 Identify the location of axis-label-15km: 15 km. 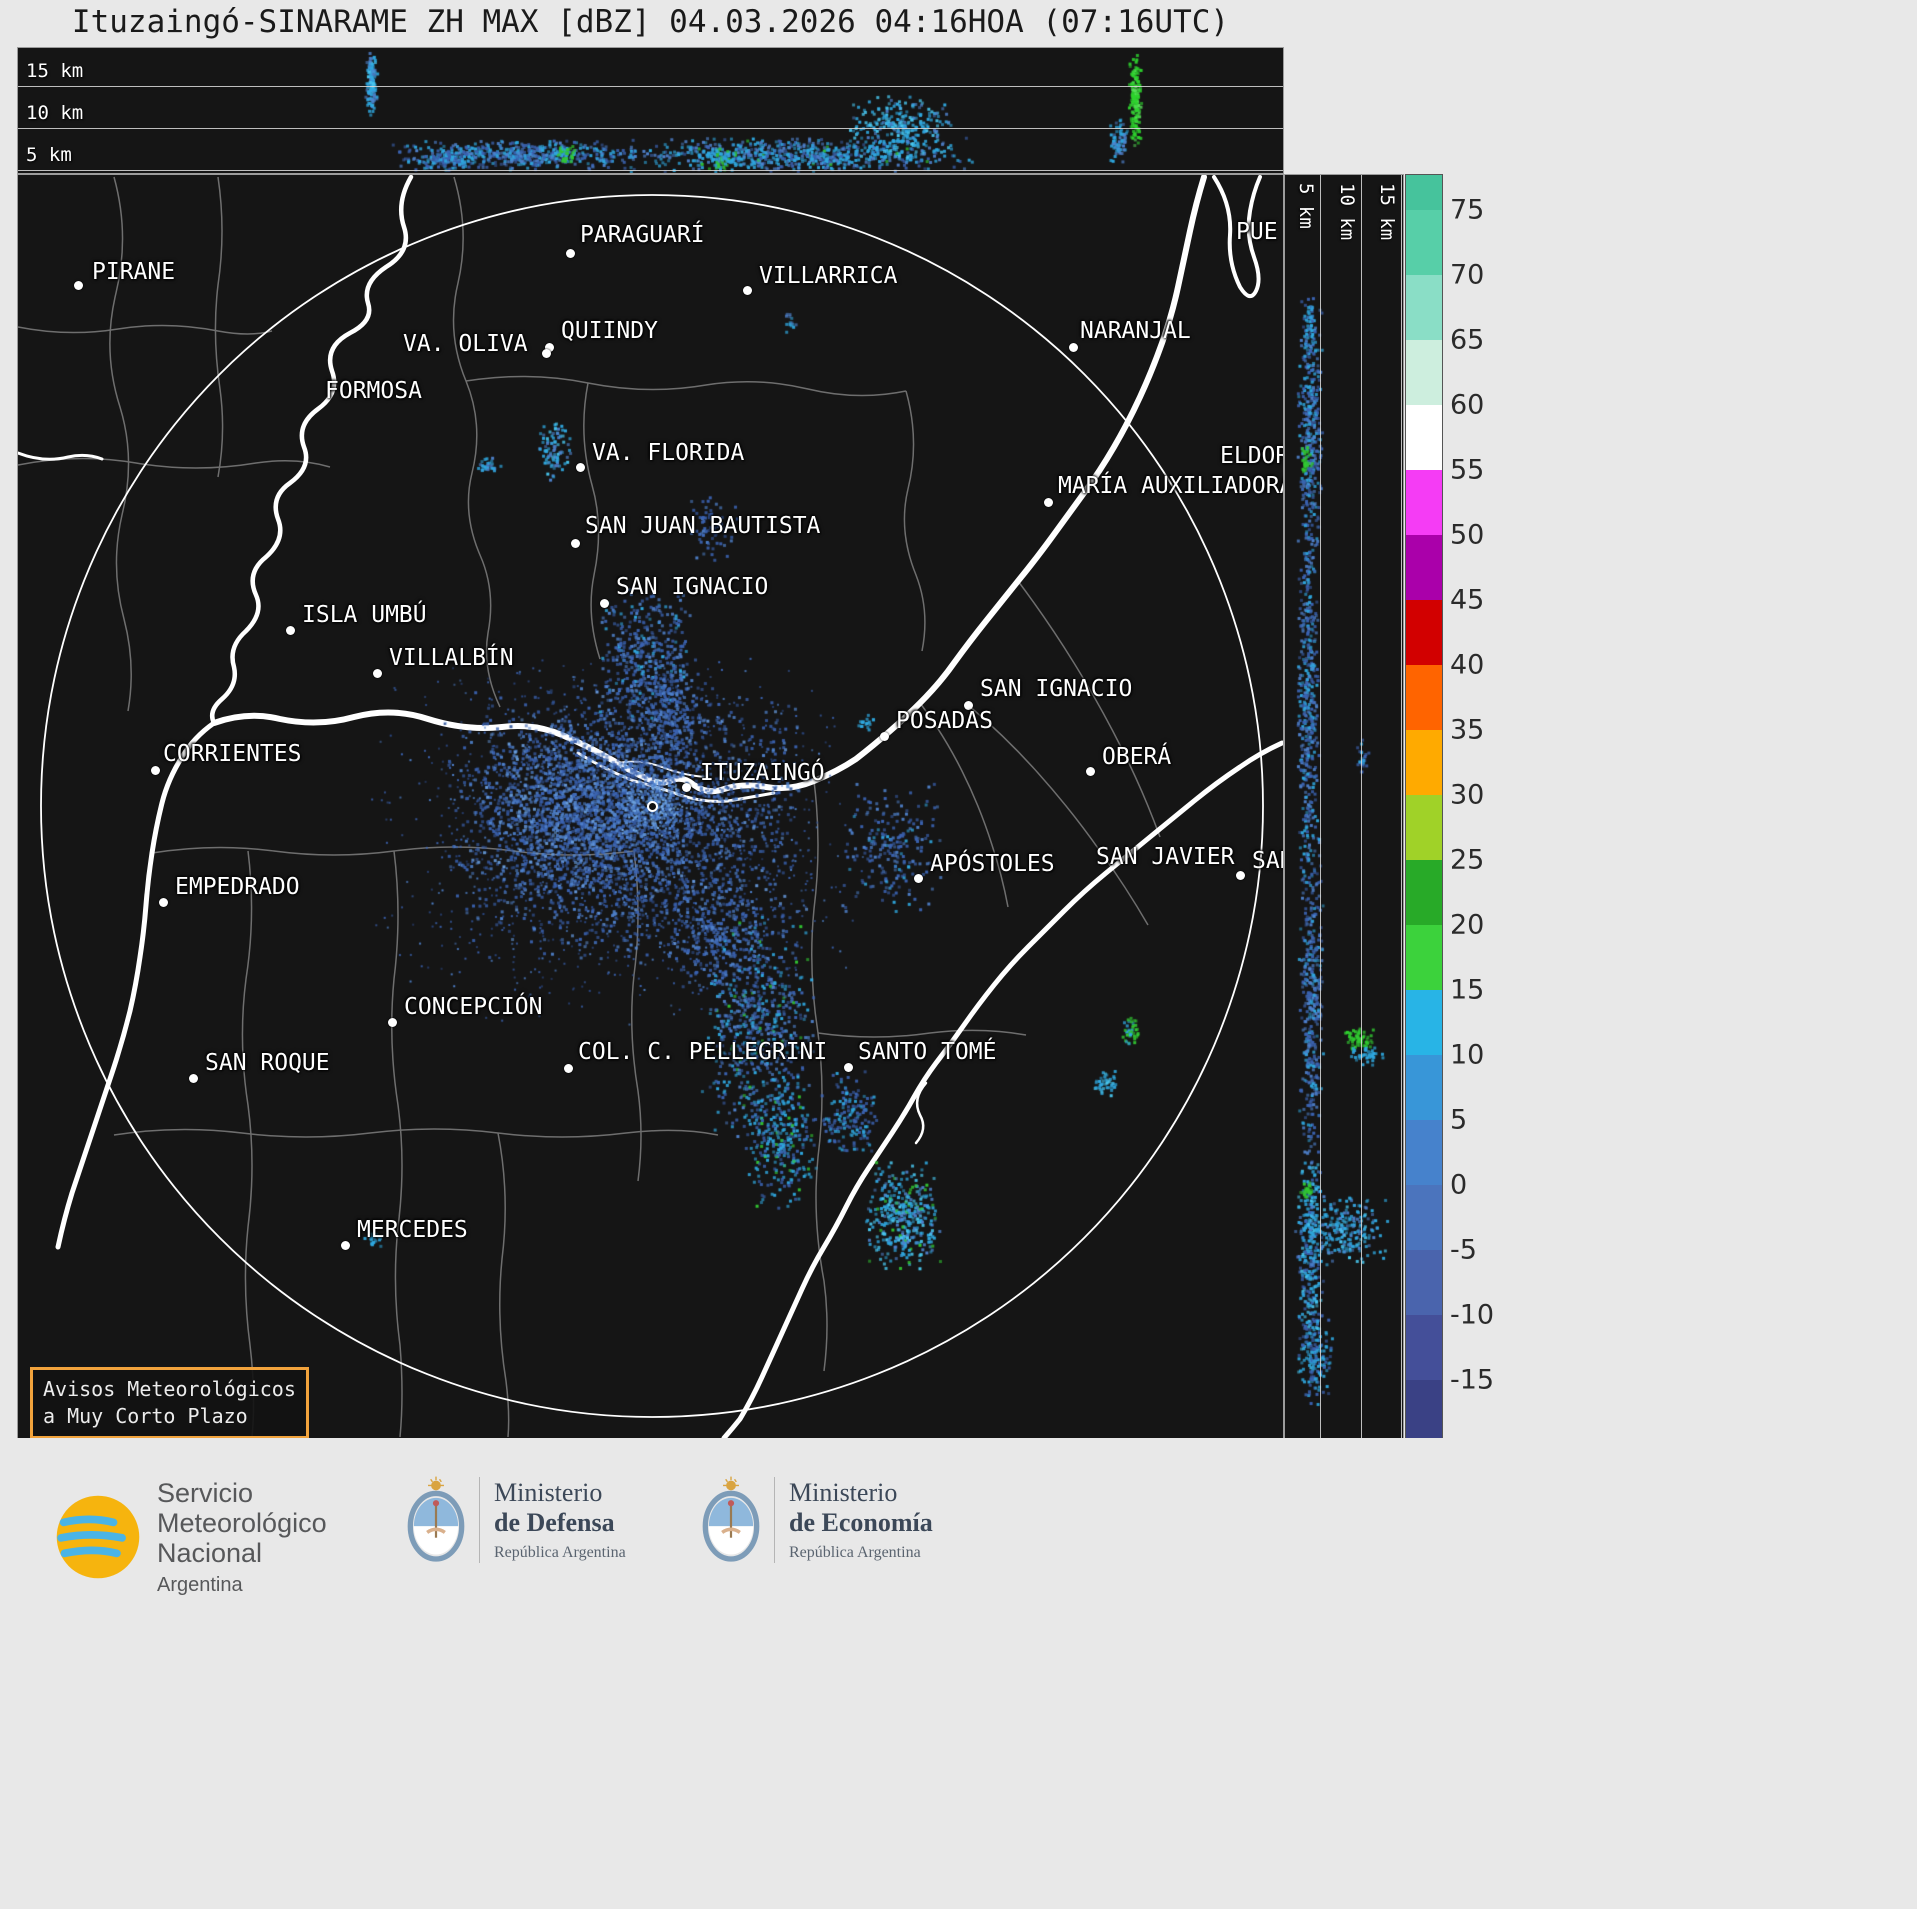
(55, 71).